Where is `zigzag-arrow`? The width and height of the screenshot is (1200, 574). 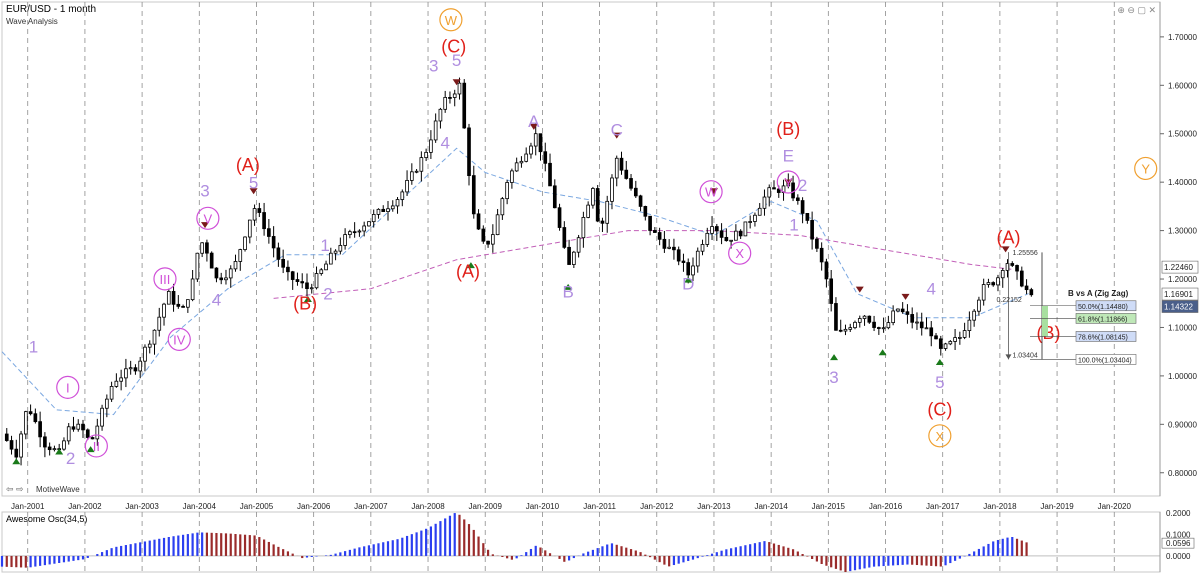
zigzag-arrow is located at coordinates (1008, 357).